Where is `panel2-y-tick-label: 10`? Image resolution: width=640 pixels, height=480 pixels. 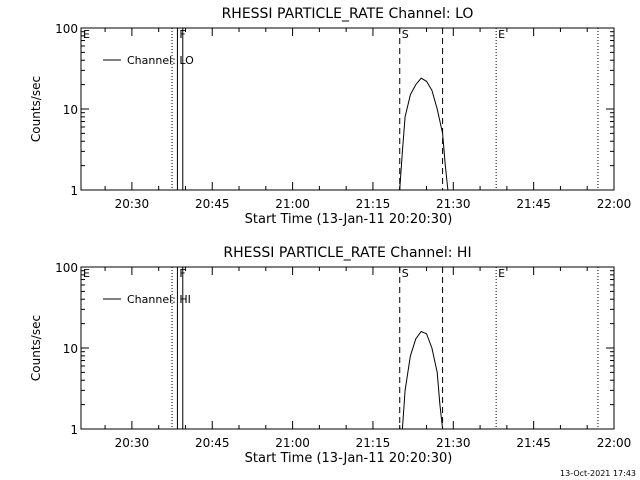 panel2-y-tick-label: 10 is located at coordinates (70, 349).